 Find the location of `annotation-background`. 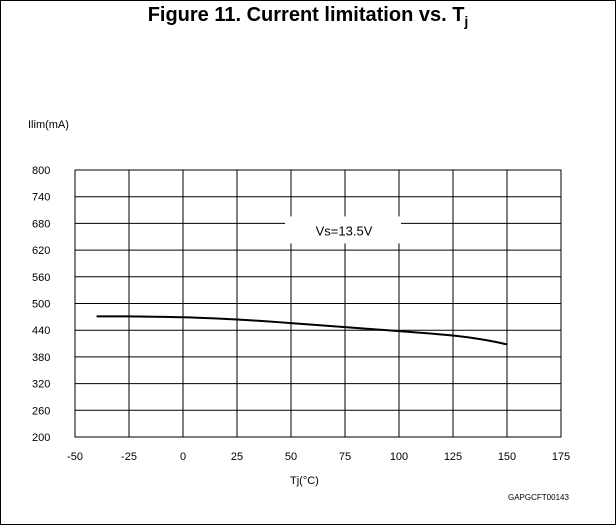

annotation-background is located at coordinates (343, 230).